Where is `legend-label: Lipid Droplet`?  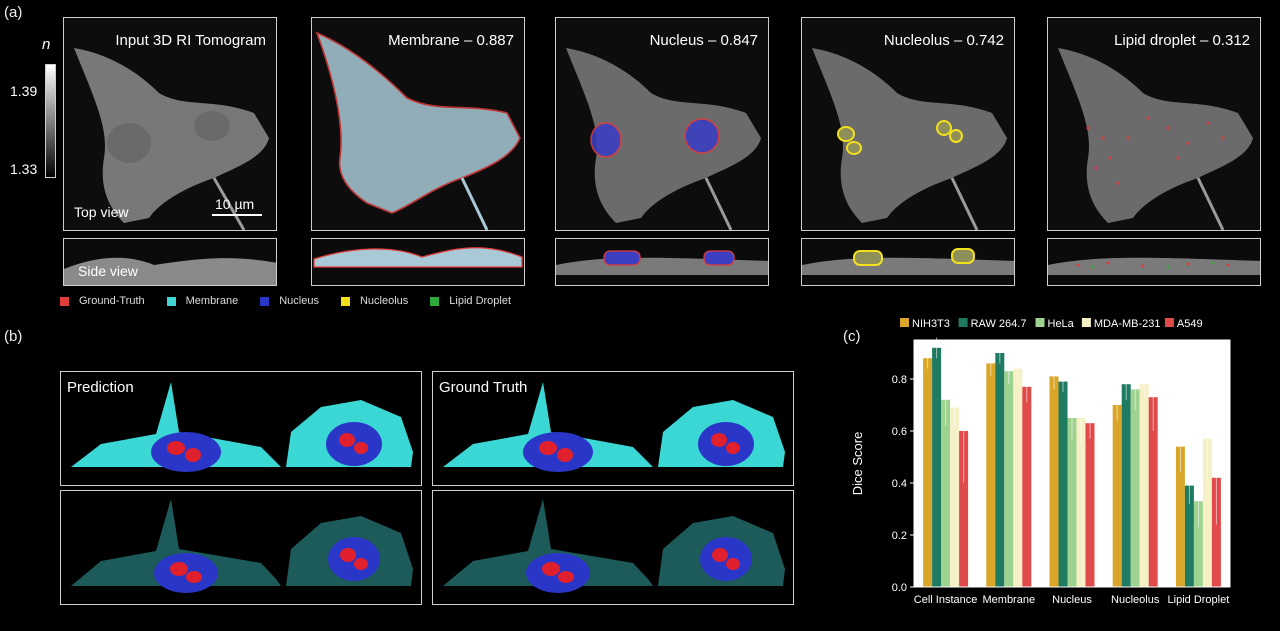 legend-label: Lipid Droplet is located at coordinates (480, 301).